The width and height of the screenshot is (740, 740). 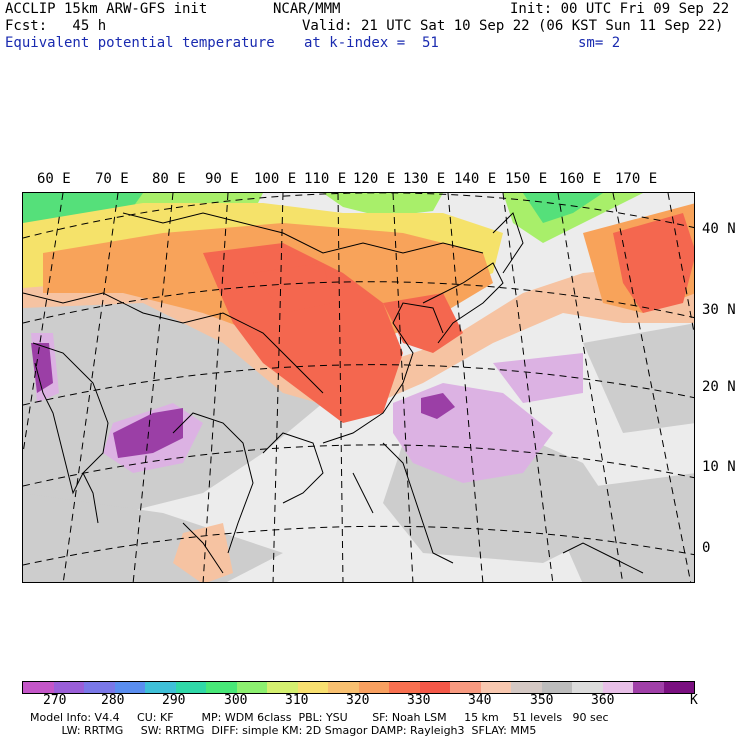 I want to click on field-name: Equivalent potential temperature, so click(x=140, y=43).